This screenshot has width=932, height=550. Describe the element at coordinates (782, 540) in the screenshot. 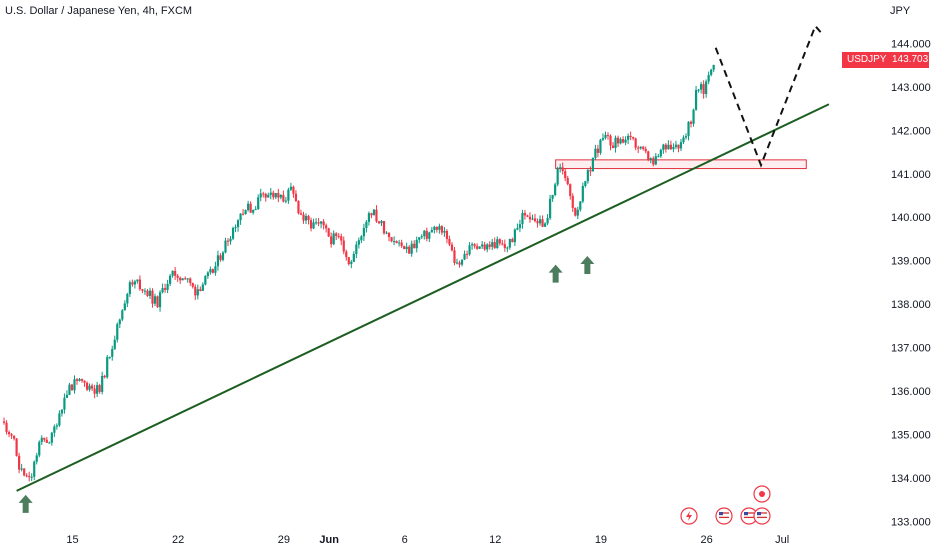

I see `x-tick-label: Jul` at that location.